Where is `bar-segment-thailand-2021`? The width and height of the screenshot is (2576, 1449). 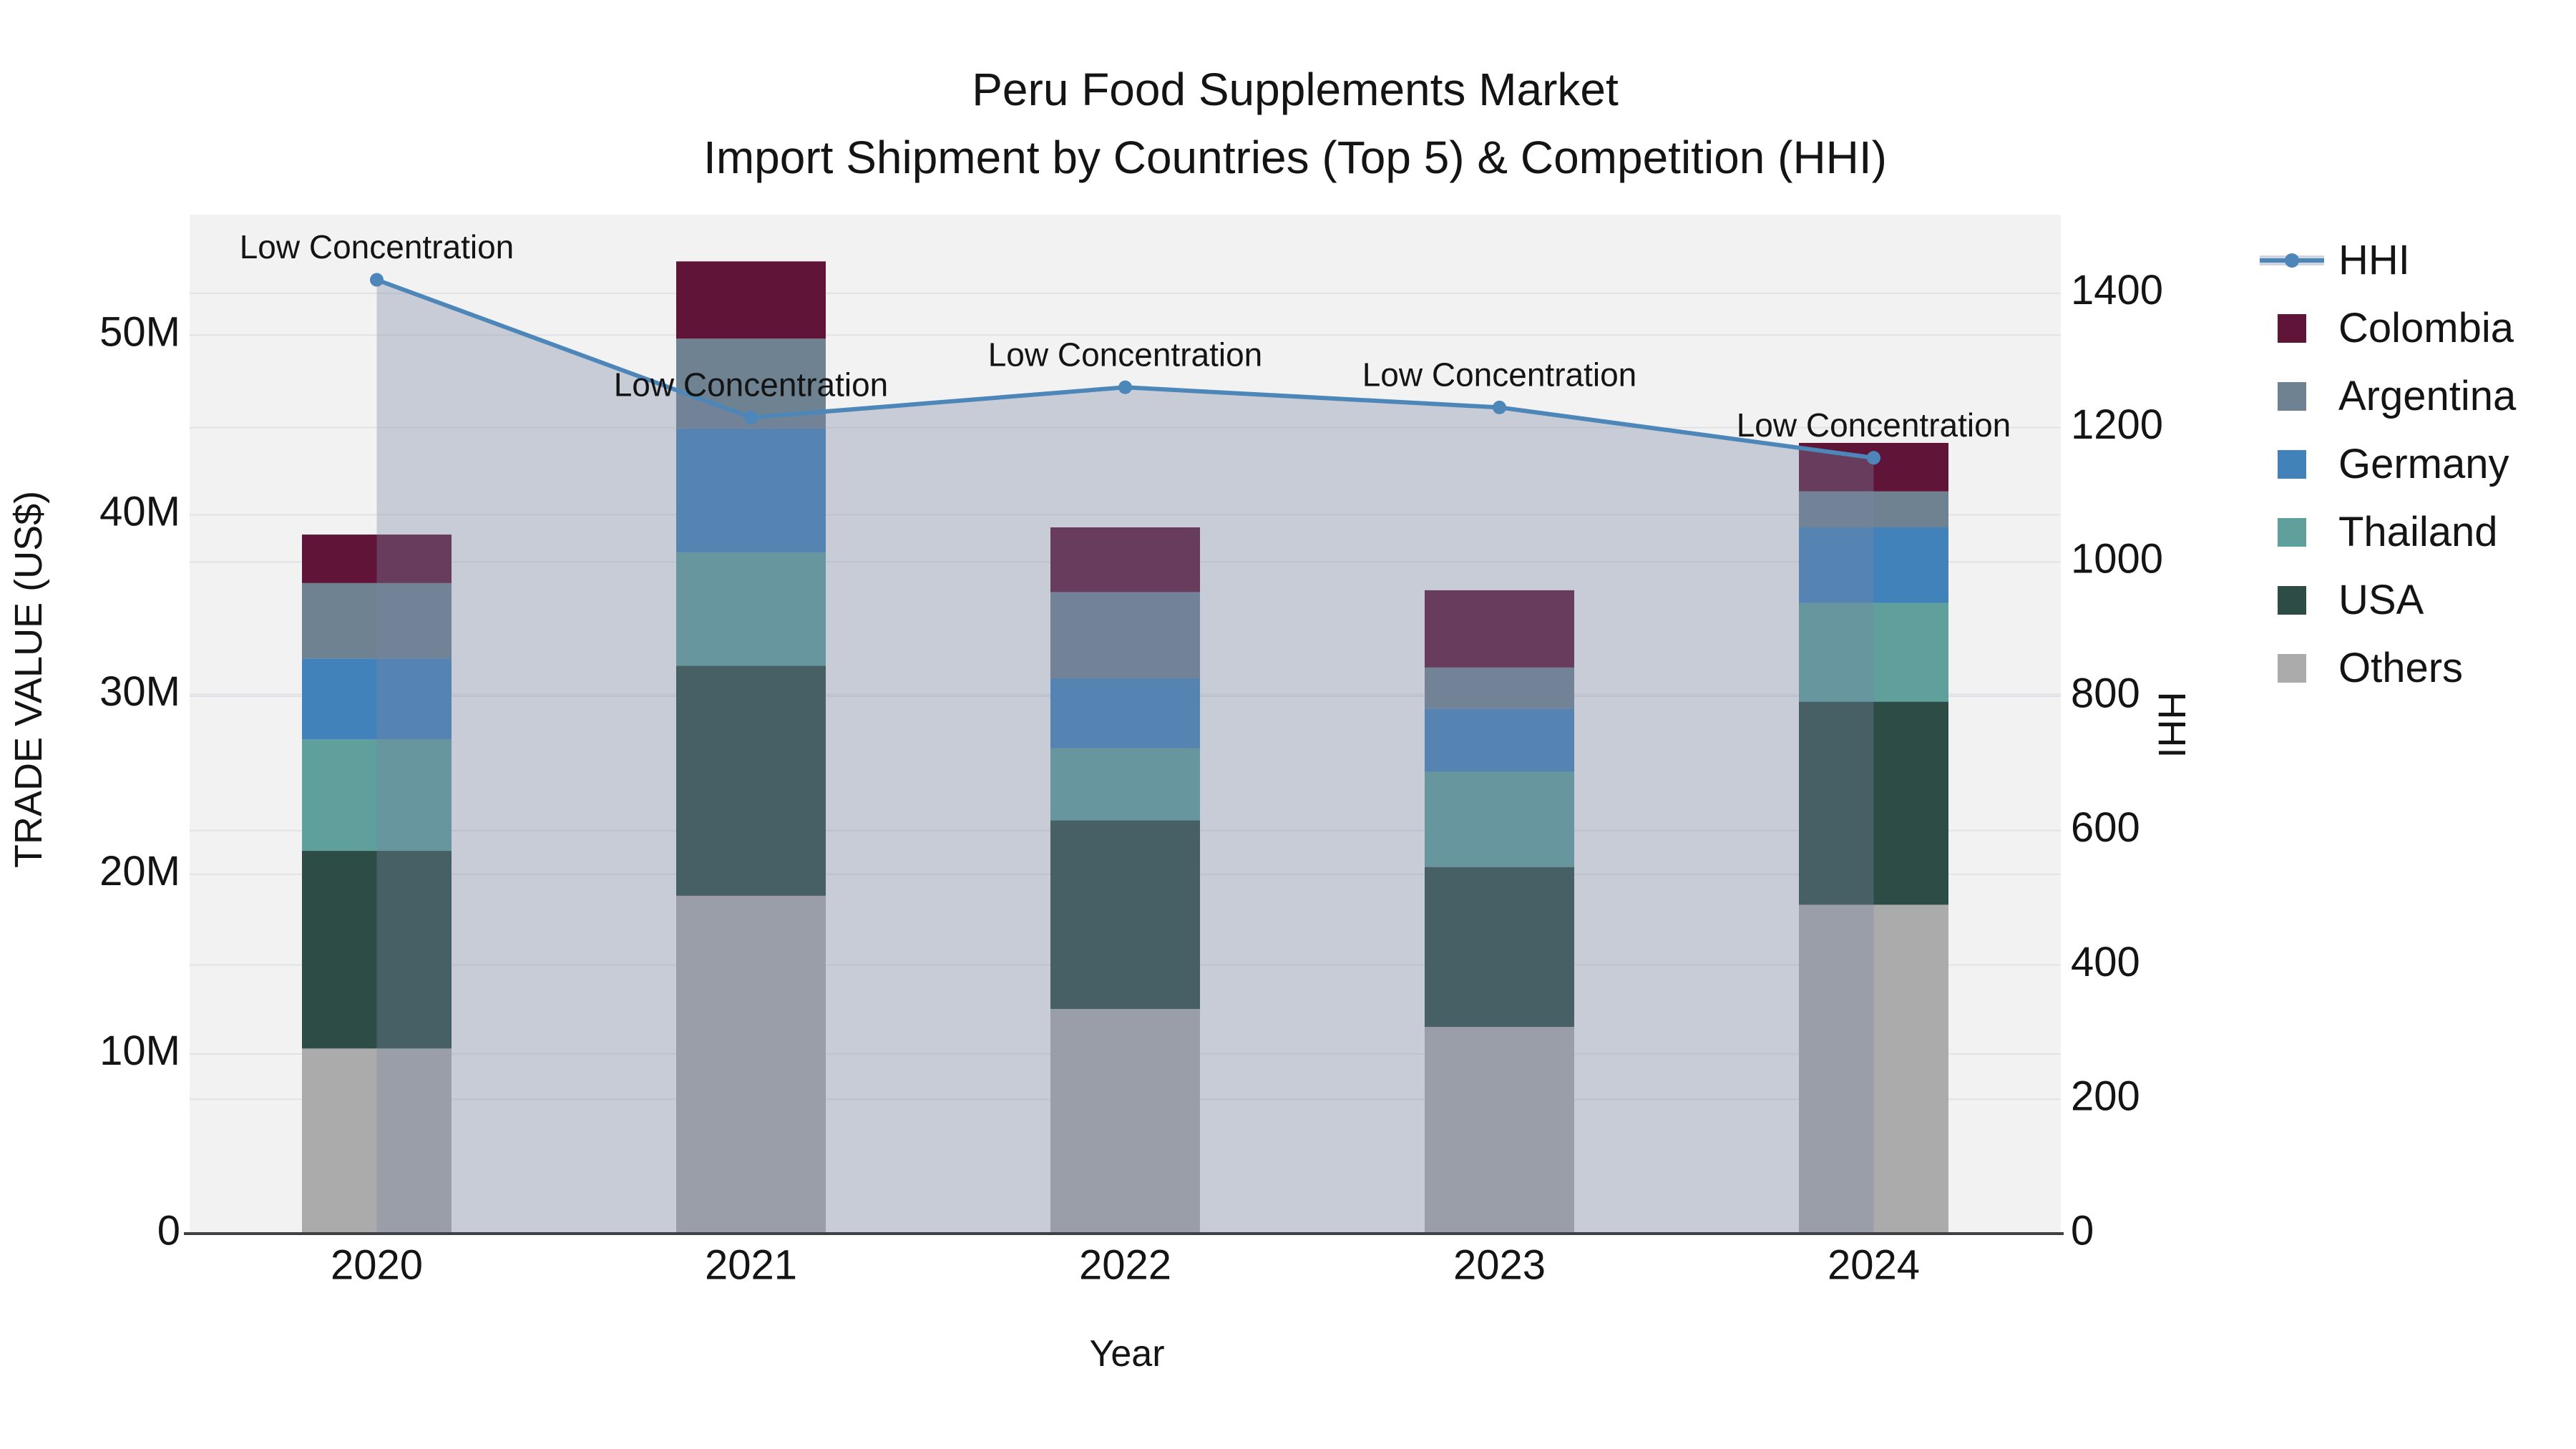
bar-segment-thailand-2021 is located at coordinates (751, 609).